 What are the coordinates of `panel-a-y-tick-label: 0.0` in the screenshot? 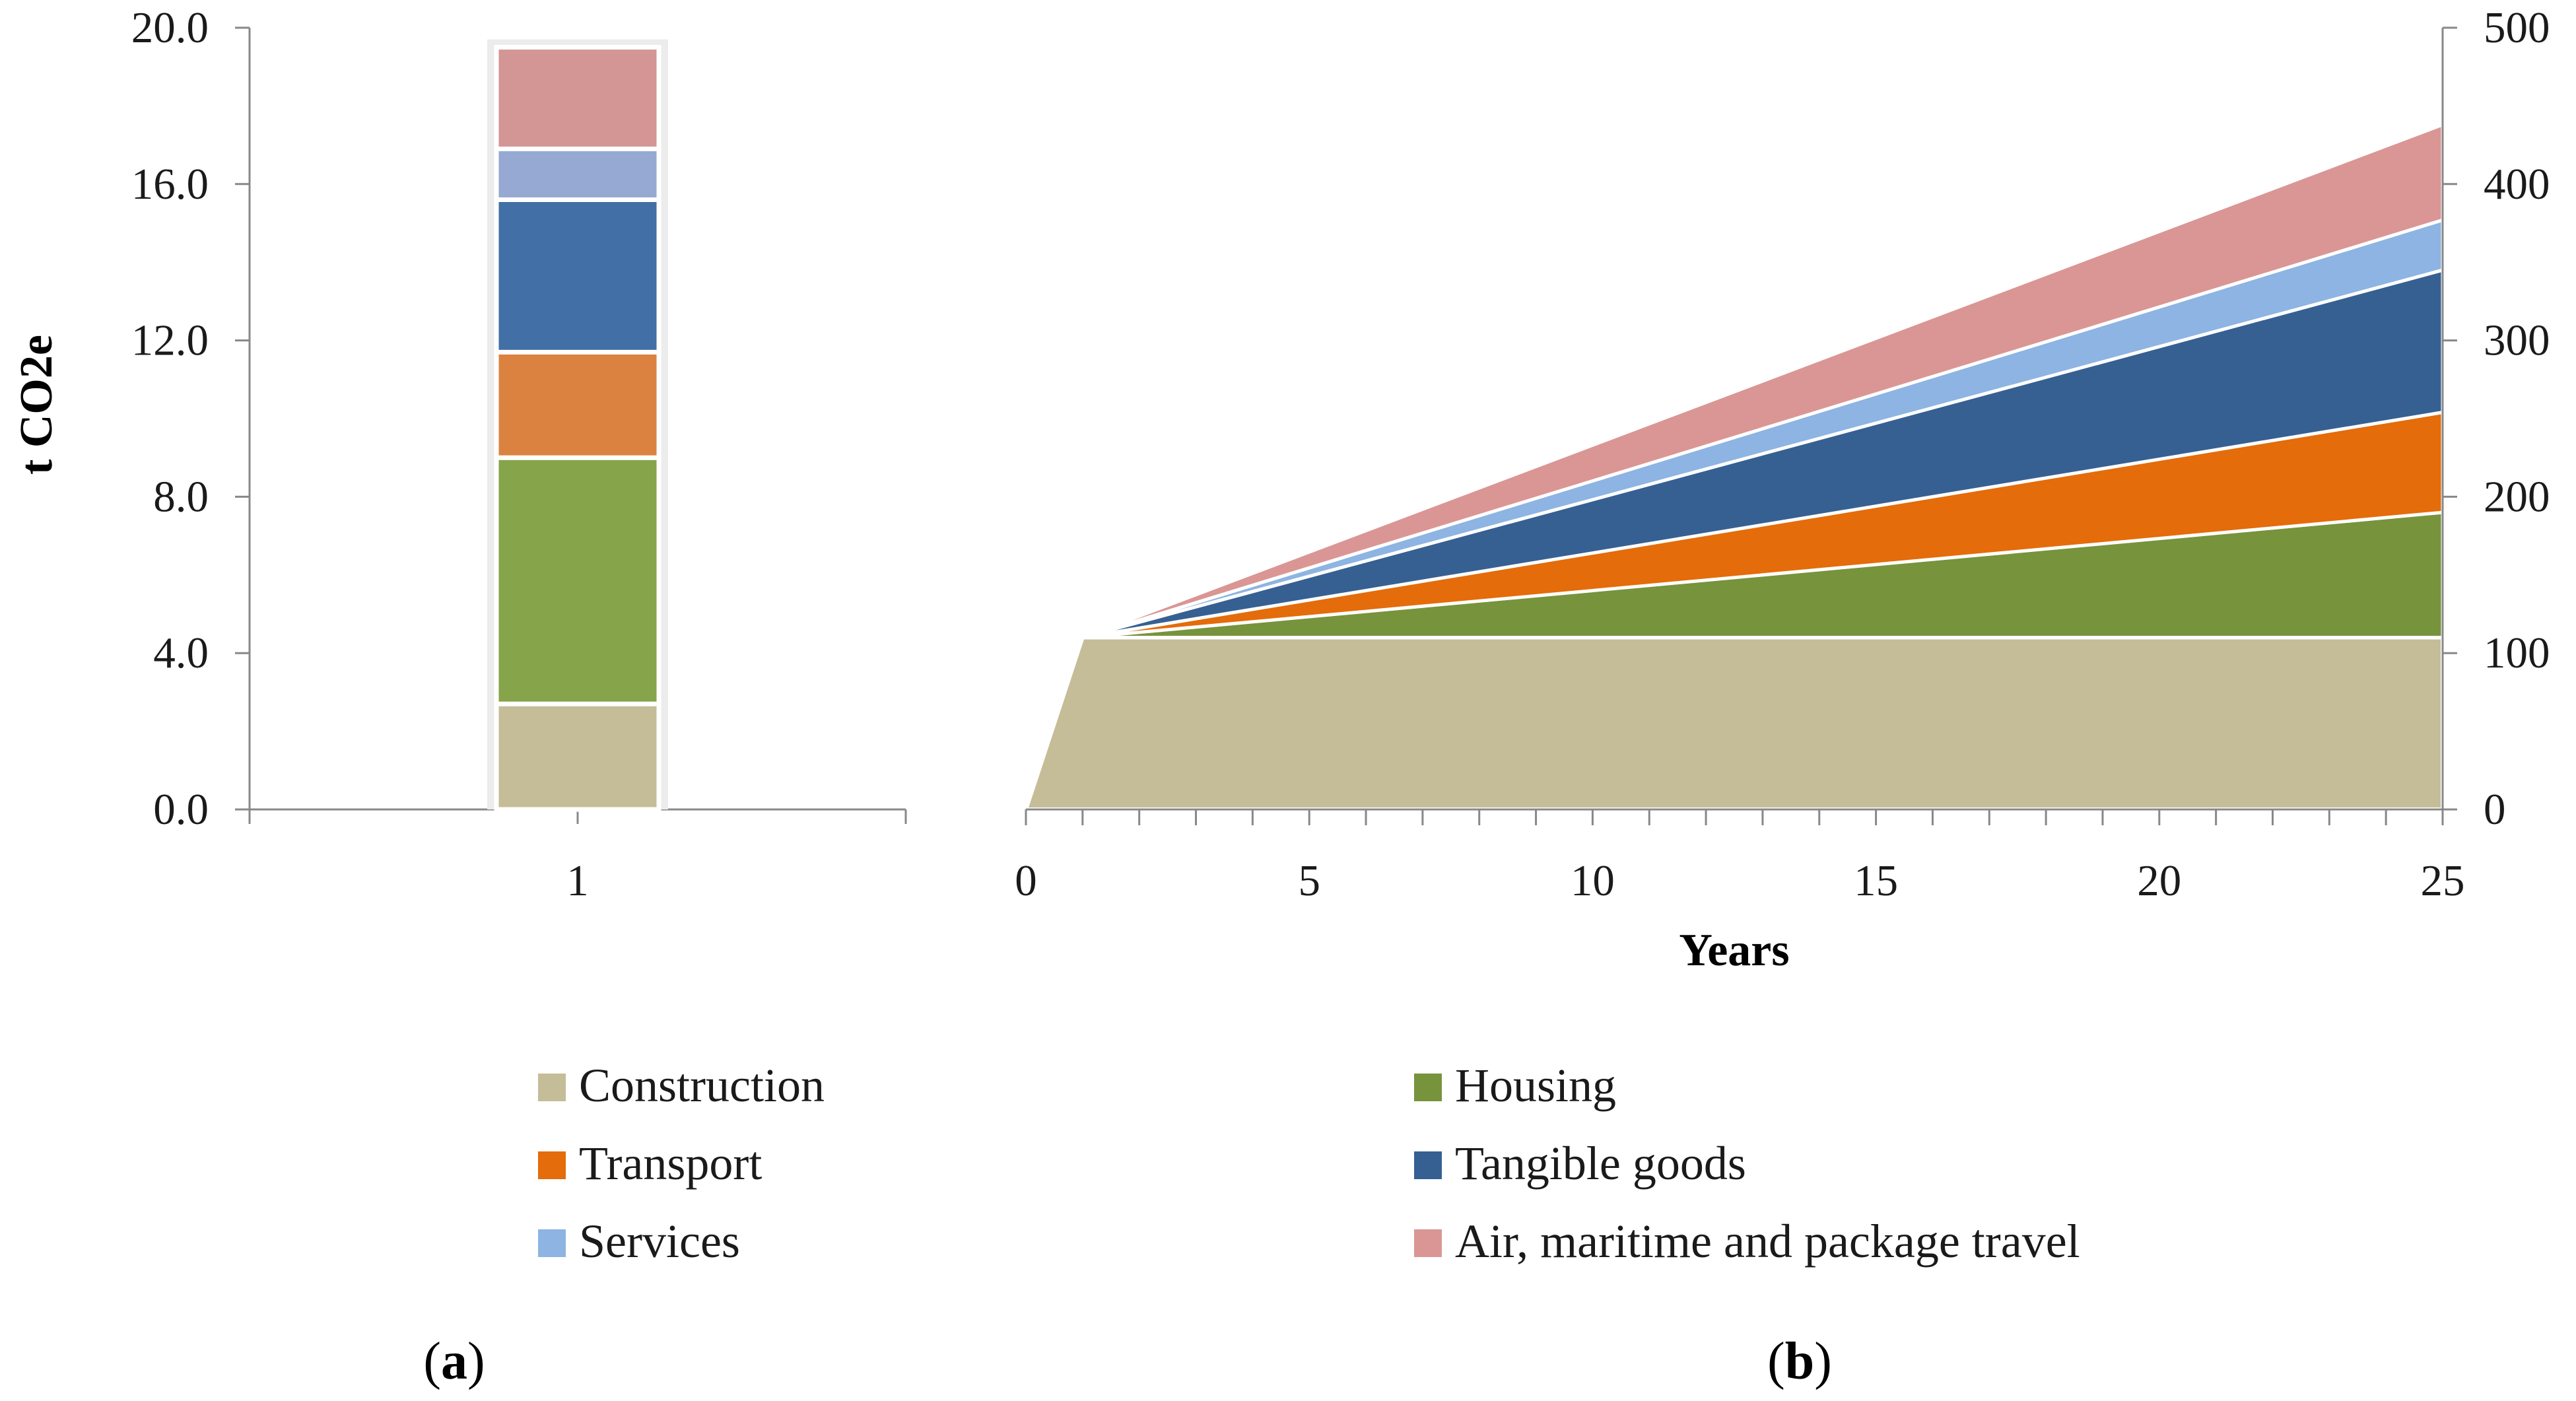 It's located at (181, 809).